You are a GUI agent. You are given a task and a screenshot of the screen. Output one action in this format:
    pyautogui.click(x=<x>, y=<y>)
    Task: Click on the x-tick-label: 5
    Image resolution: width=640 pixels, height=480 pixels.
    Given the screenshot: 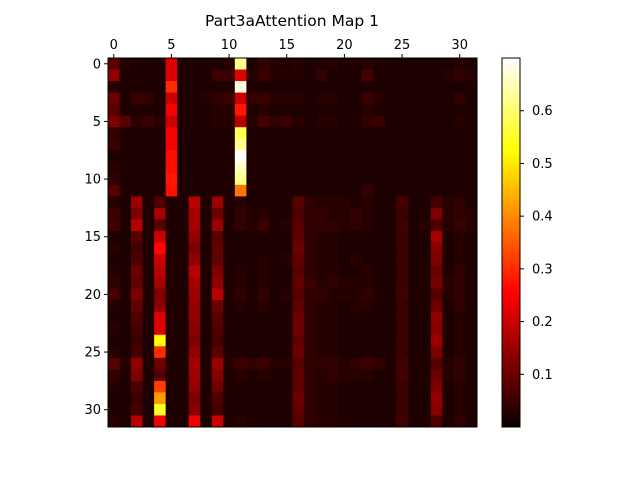 What is the action you would take?
    pyautogui.click(x=171, y=45)
    